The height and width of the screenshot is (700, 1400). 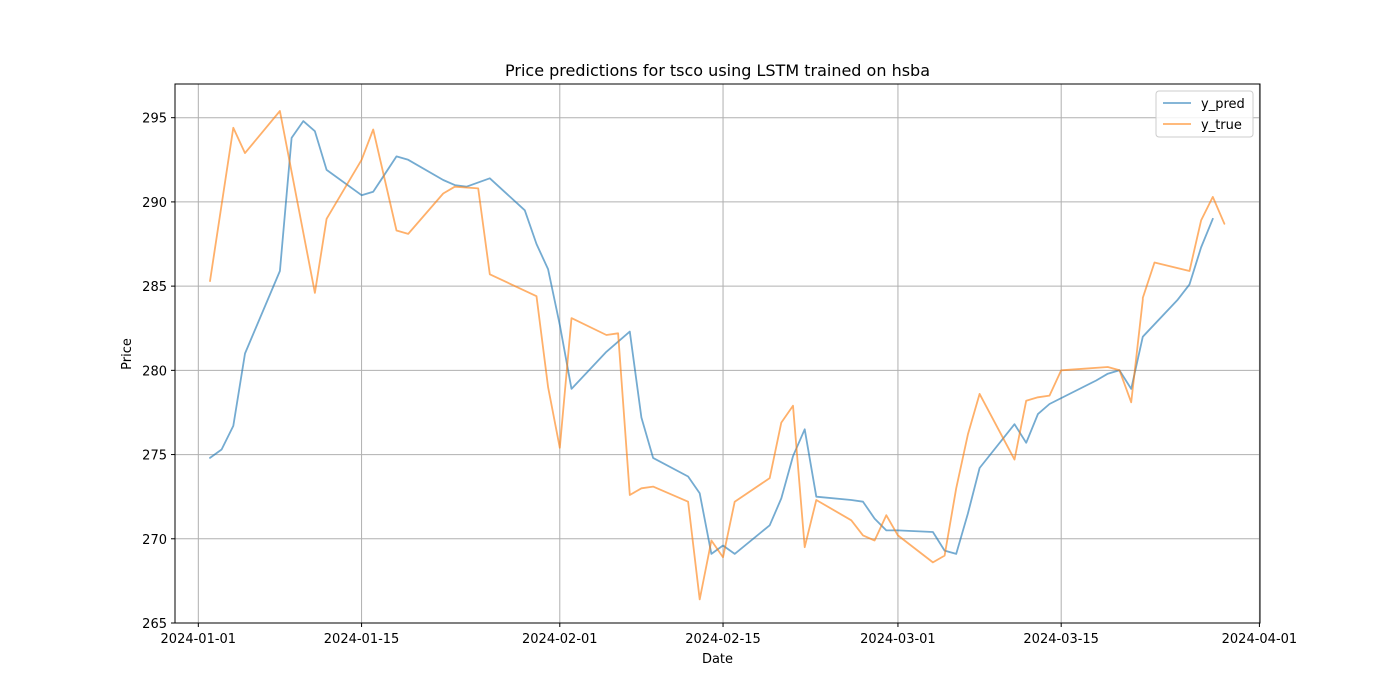 I want to click on x-tick-label: 2024-02-01, so click(x=560, y=639).